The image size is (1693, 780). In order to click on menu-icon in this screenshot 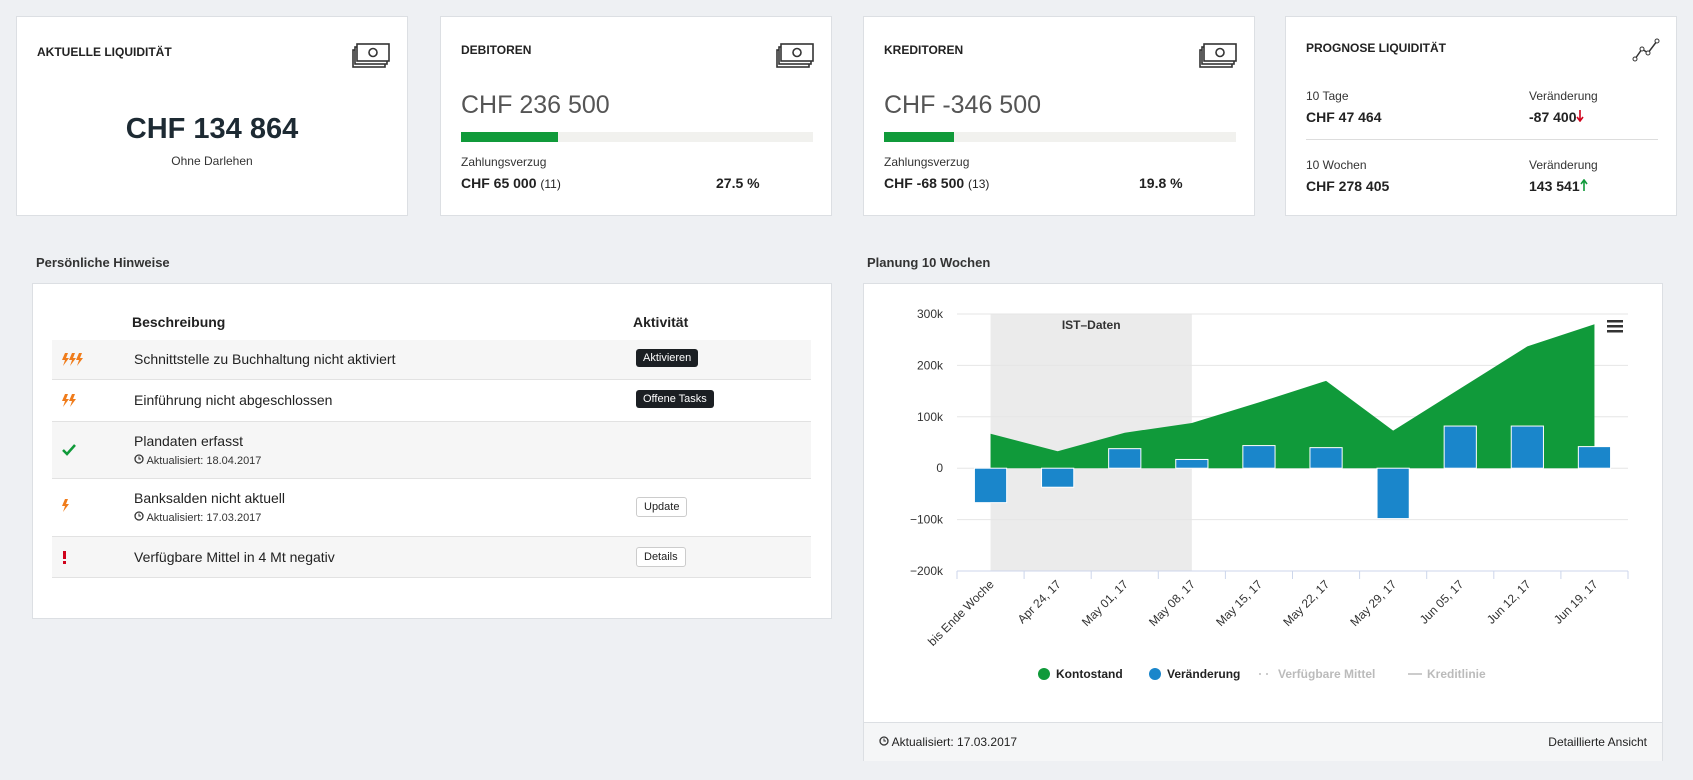, I will do `click(1615, 326)`.